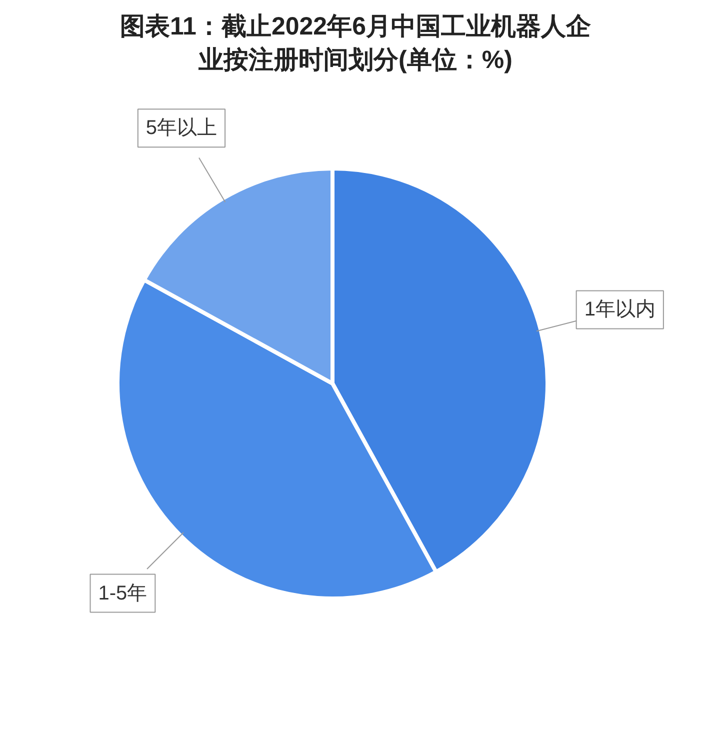 The image size is (710, 748). Describe the element at coordinates (620, 309) in the screenshot. I see `slice-label: 1年以内` at that location.